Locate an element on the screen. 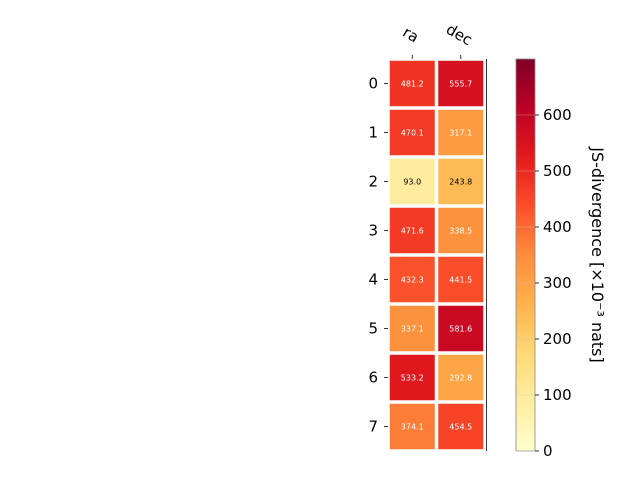 The width and height of the screenshot is (640, 480). colorbar-tick-label: 300 is located at coordinates (557, 283).